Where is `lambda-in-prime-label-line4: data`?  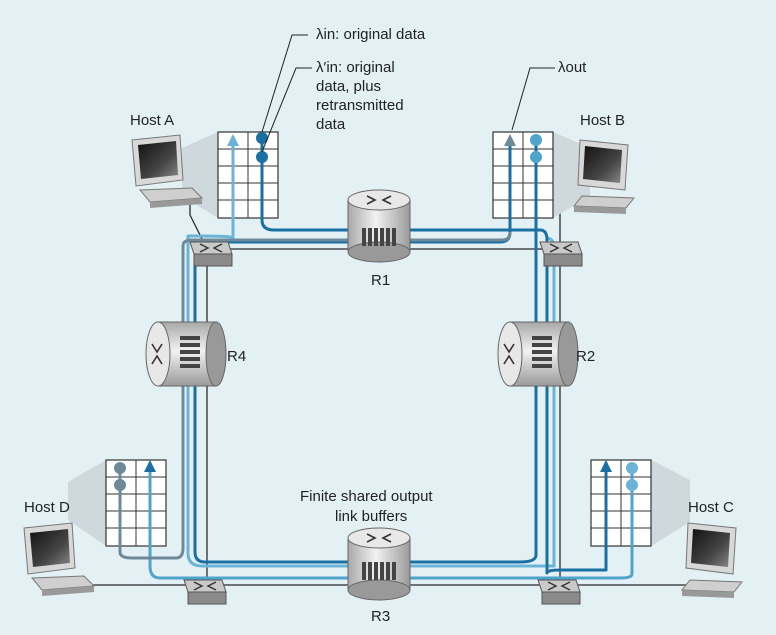
lambda-in-prime-label-line4: data is located at coordinates (331, 124).